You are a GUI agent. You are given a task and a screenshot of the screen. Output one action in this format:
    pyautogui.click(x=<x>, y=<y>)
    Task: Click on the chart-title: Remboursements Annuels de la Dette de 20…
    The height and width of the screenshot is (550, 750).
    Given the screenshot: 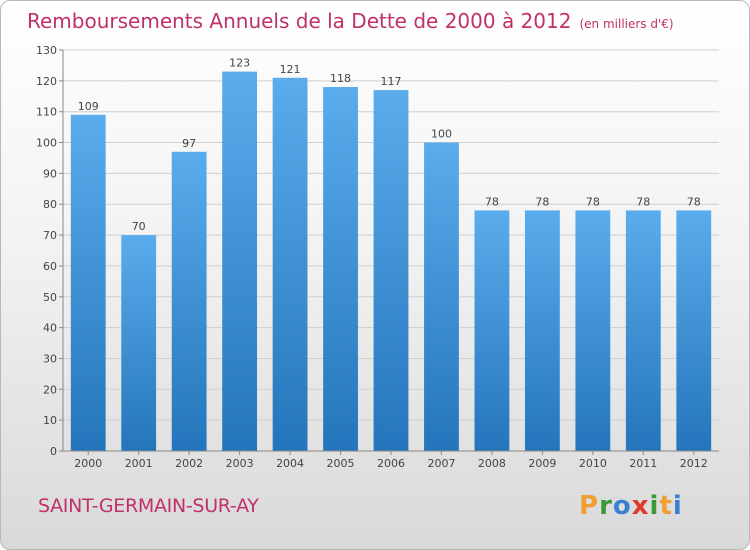 What is the action you would take?
    pyautogui.click(x=350, y=21)
    